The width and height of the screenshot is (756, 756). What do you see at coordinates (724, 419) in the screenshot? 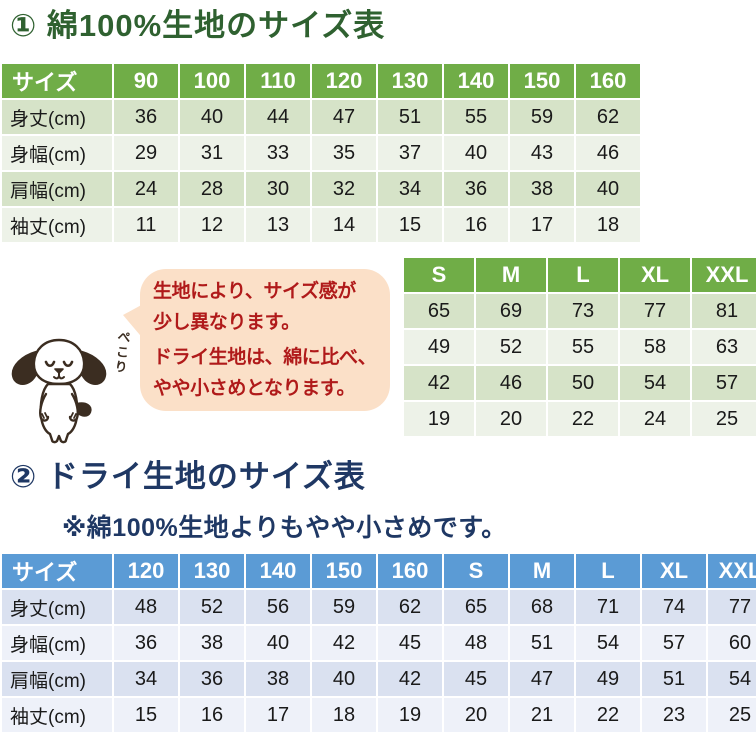
I see `table-cell: 25` at bounding box center [724, 419].